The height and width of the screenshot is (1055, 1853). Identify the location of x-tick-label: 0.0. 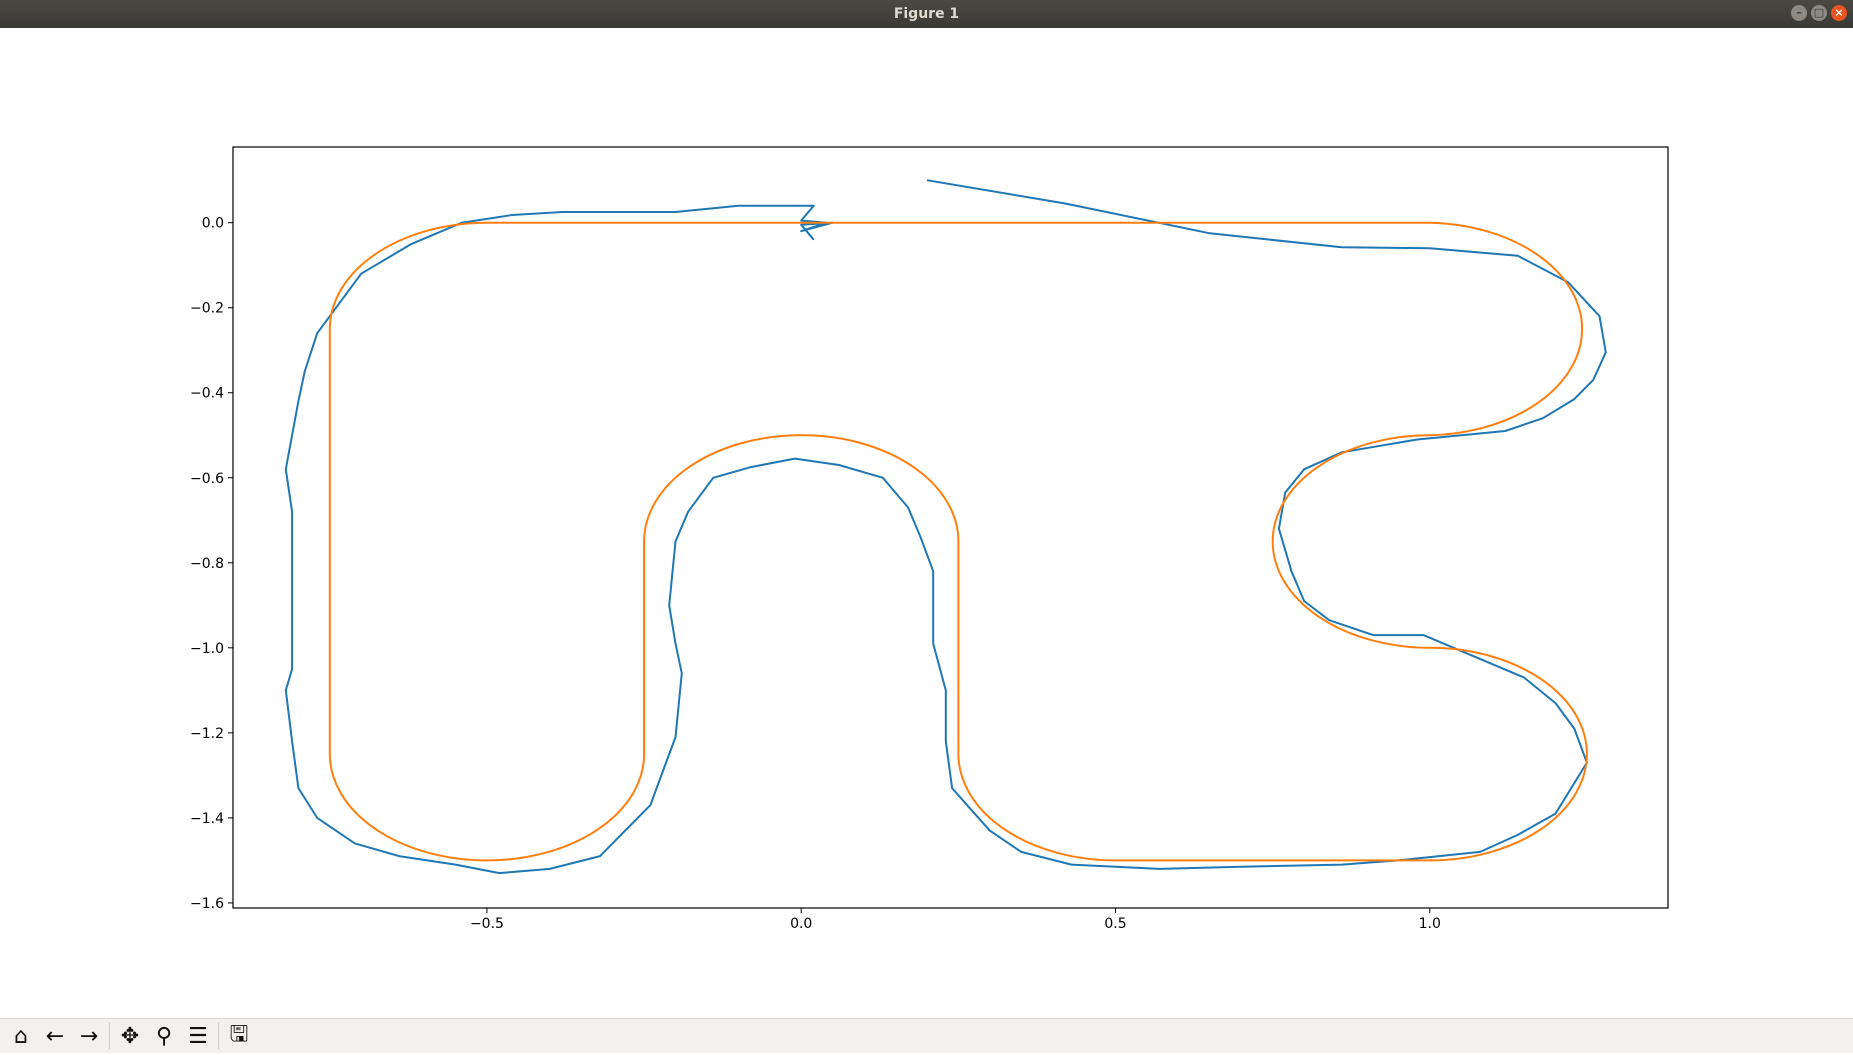
(801, 924).